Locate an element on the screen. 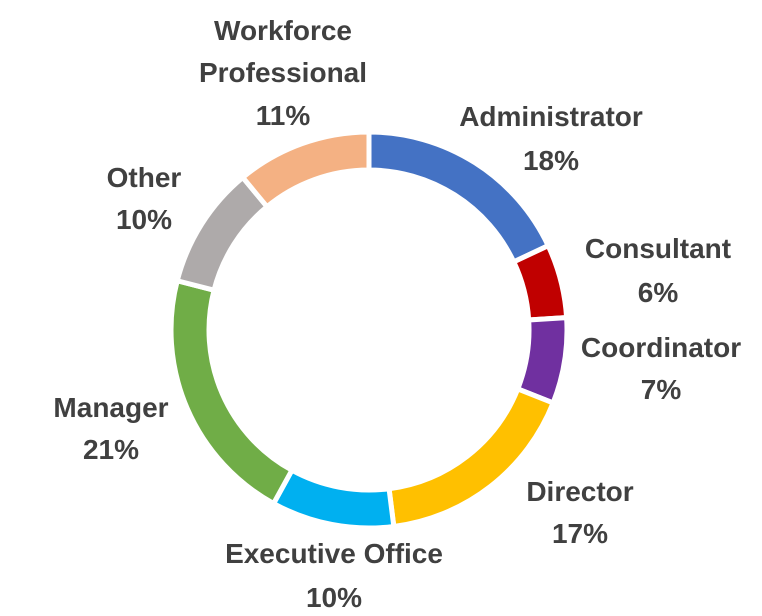  percent-label: 7% is located at coordinates (661, 389).